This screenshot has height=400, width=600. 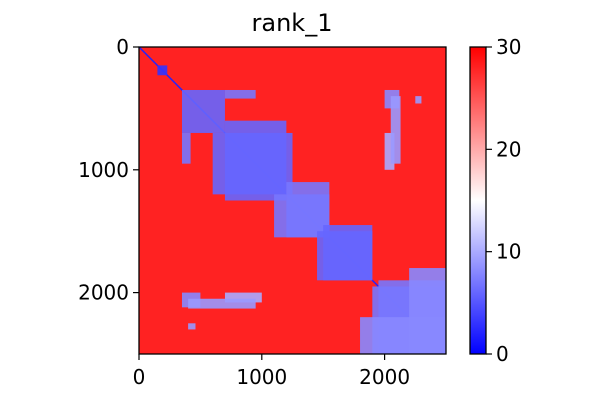 What do you see at coordinates (384, 377) in the screenshot?
I see `x-tick-label: 2000` at bounding box center [384, 377].